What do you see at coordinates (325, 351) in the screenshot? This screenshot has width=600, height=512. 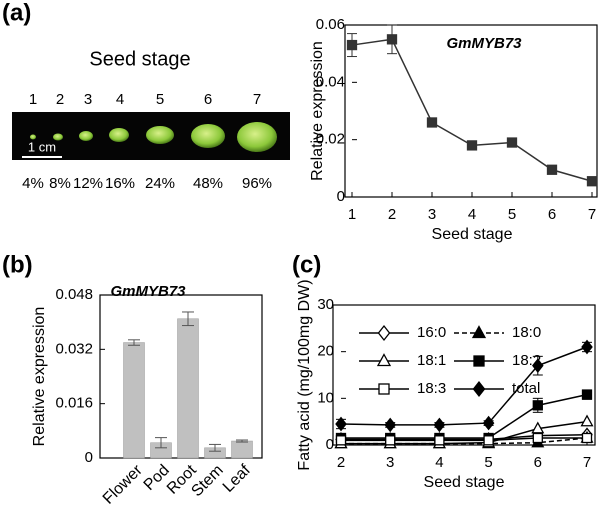 I see `y-tick-label: 20` at bounding box center [325, 351].